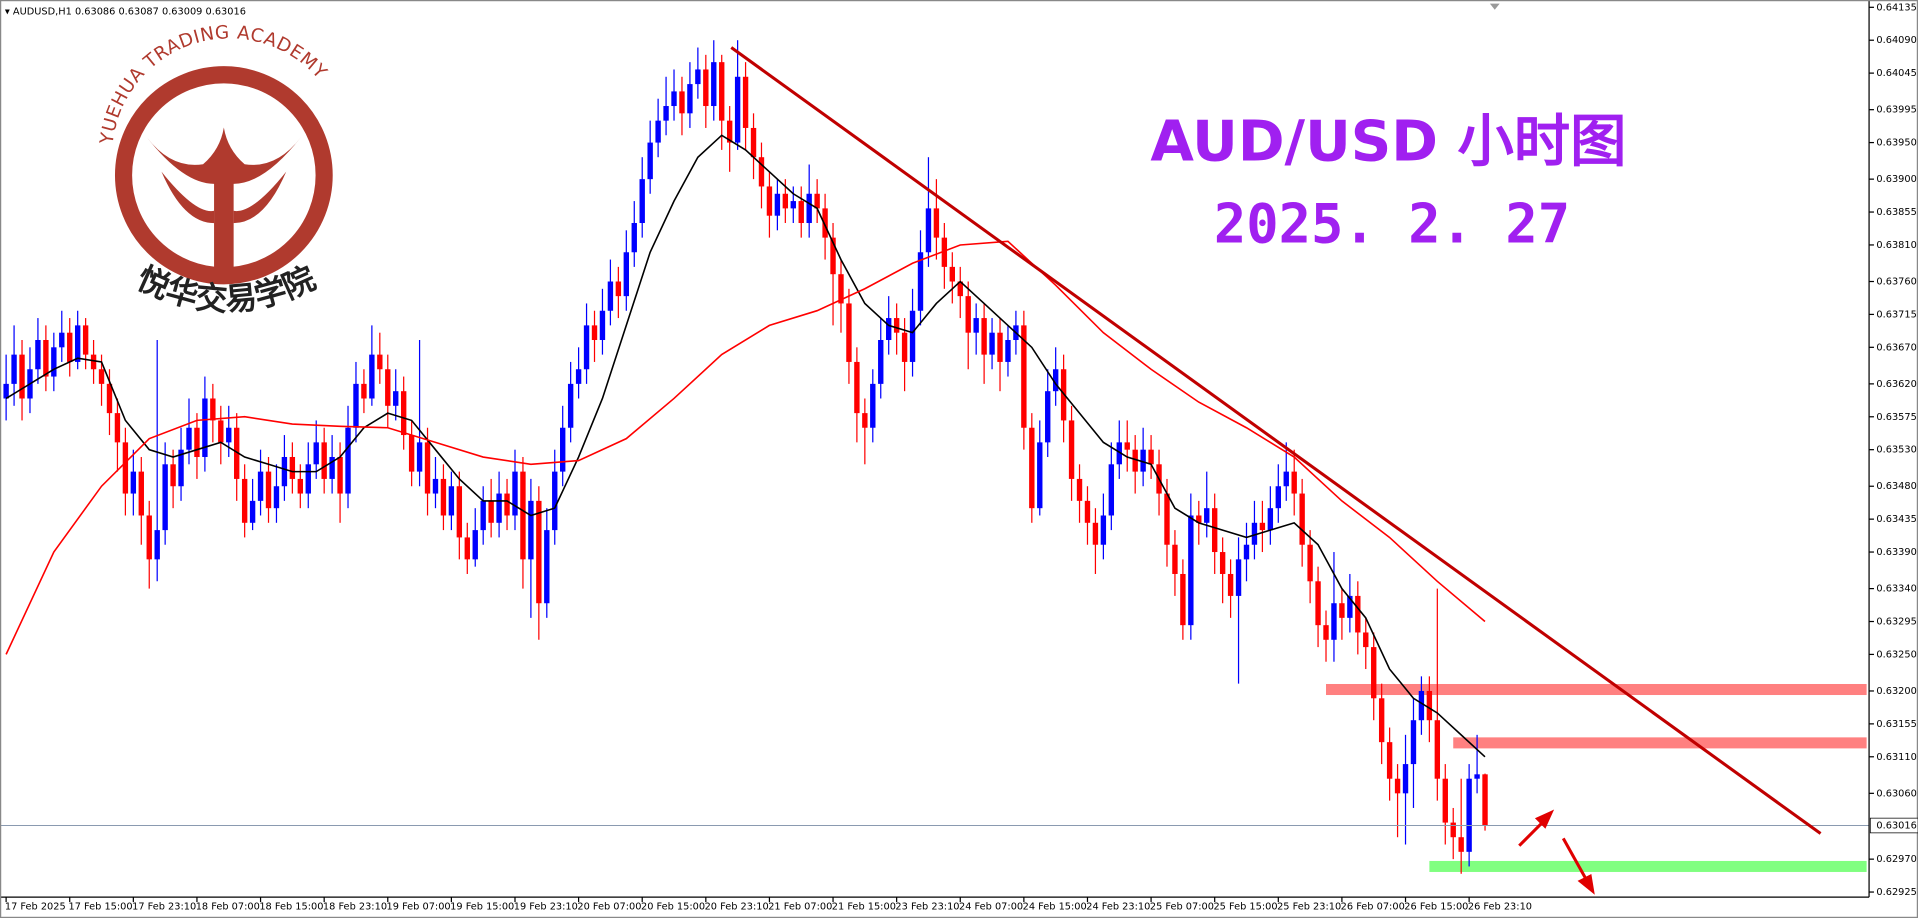 This screenshot has height=918, width=1918. Describe the element at coordinates (1648, 866) in the screenshot. I see `price-zone` at that location.